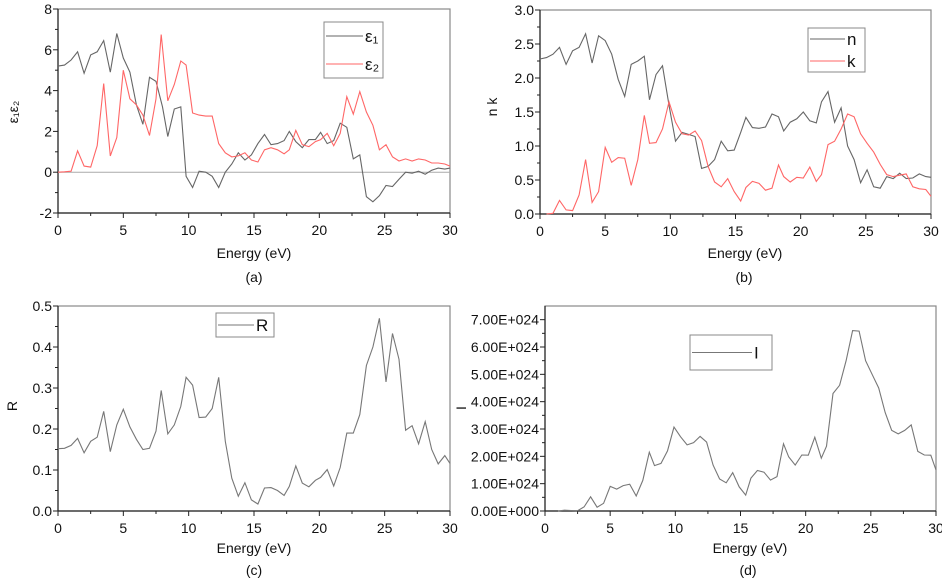 This screenshot has width=942, height=579. I want to click on y-tick-label: 7.00E+024, so click(505, 320).